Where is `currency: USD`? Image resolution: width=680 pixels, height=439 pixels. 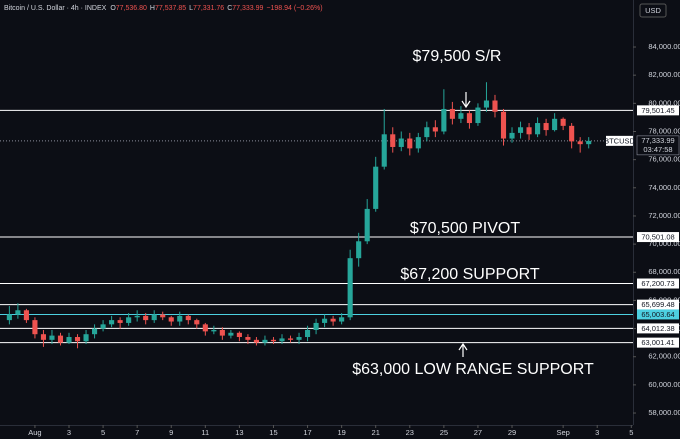 currency: USD is located at coordinates (653, 10).